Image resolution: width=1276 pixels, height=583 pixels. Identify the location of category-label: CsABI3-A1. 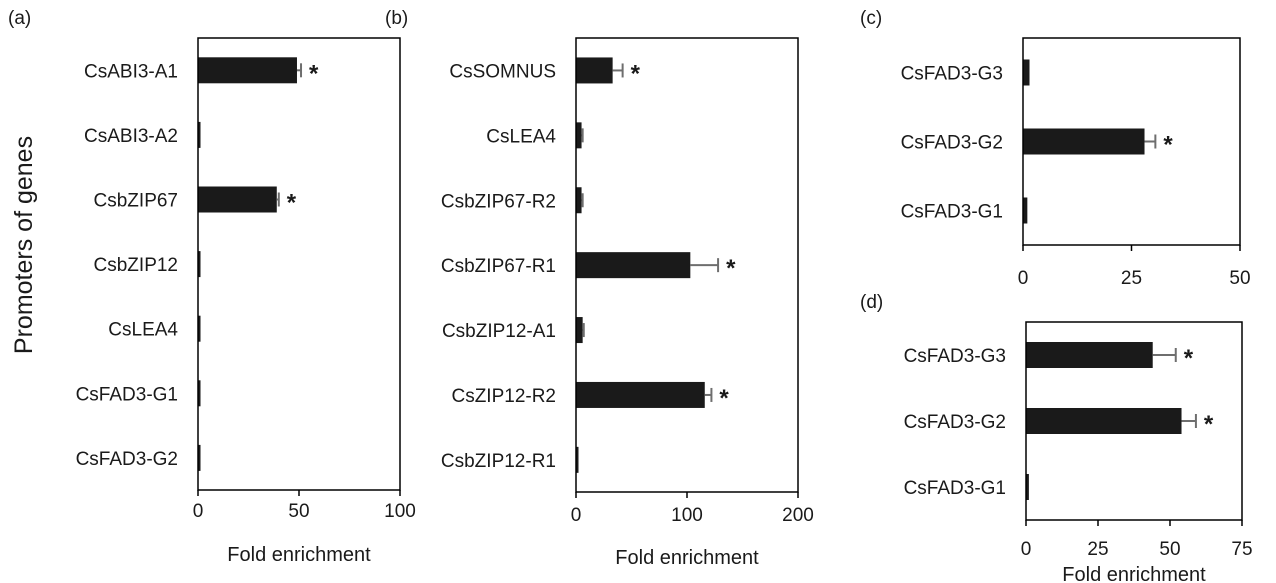
(131, 71).